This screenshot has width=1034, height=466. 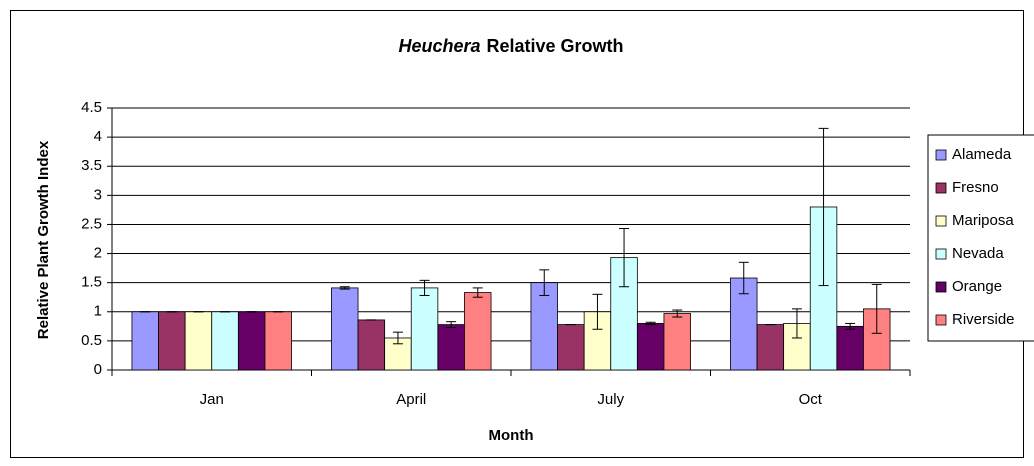 I want to click on x-axis-label: Month, so click(x=511, y=435).